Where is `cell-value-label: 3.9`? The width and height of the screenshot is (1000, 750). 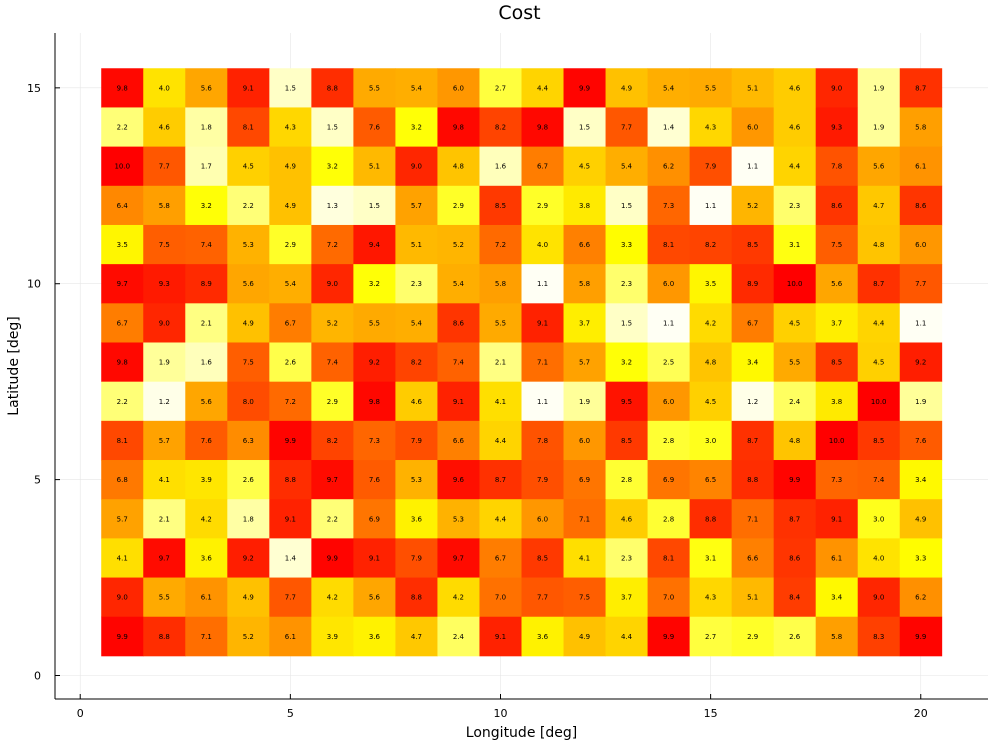 cell-value-label: 3.9 is located at coordinates (206, 480).